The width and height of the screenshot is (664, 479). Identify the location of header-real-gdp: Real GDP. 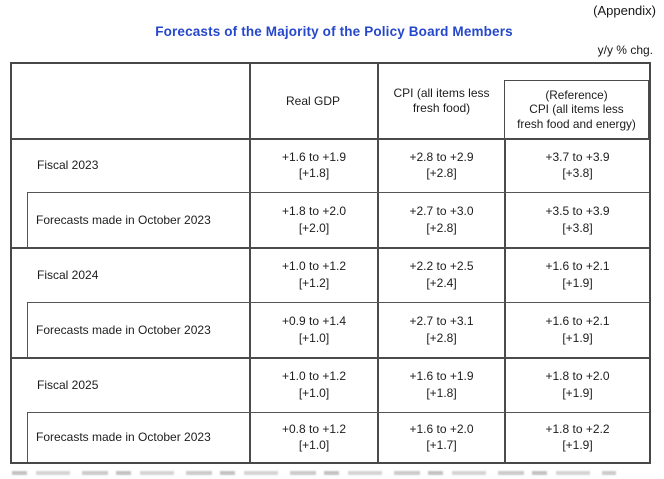
(313, 101).